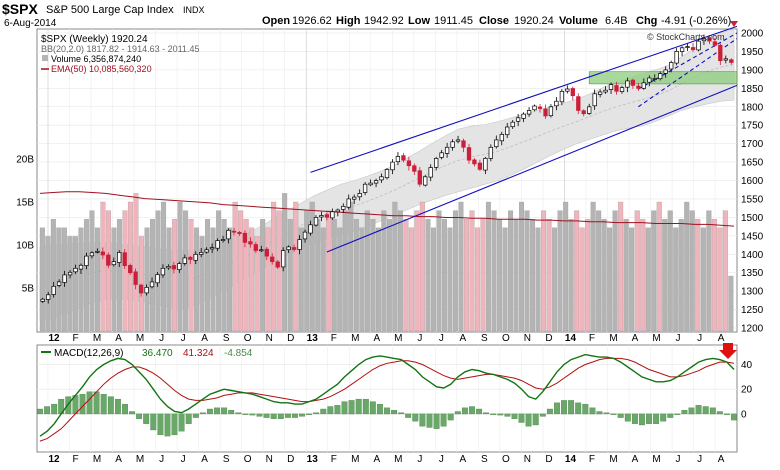 The image size is (780, 470). I want to click on support-zone, so click(663, 78).